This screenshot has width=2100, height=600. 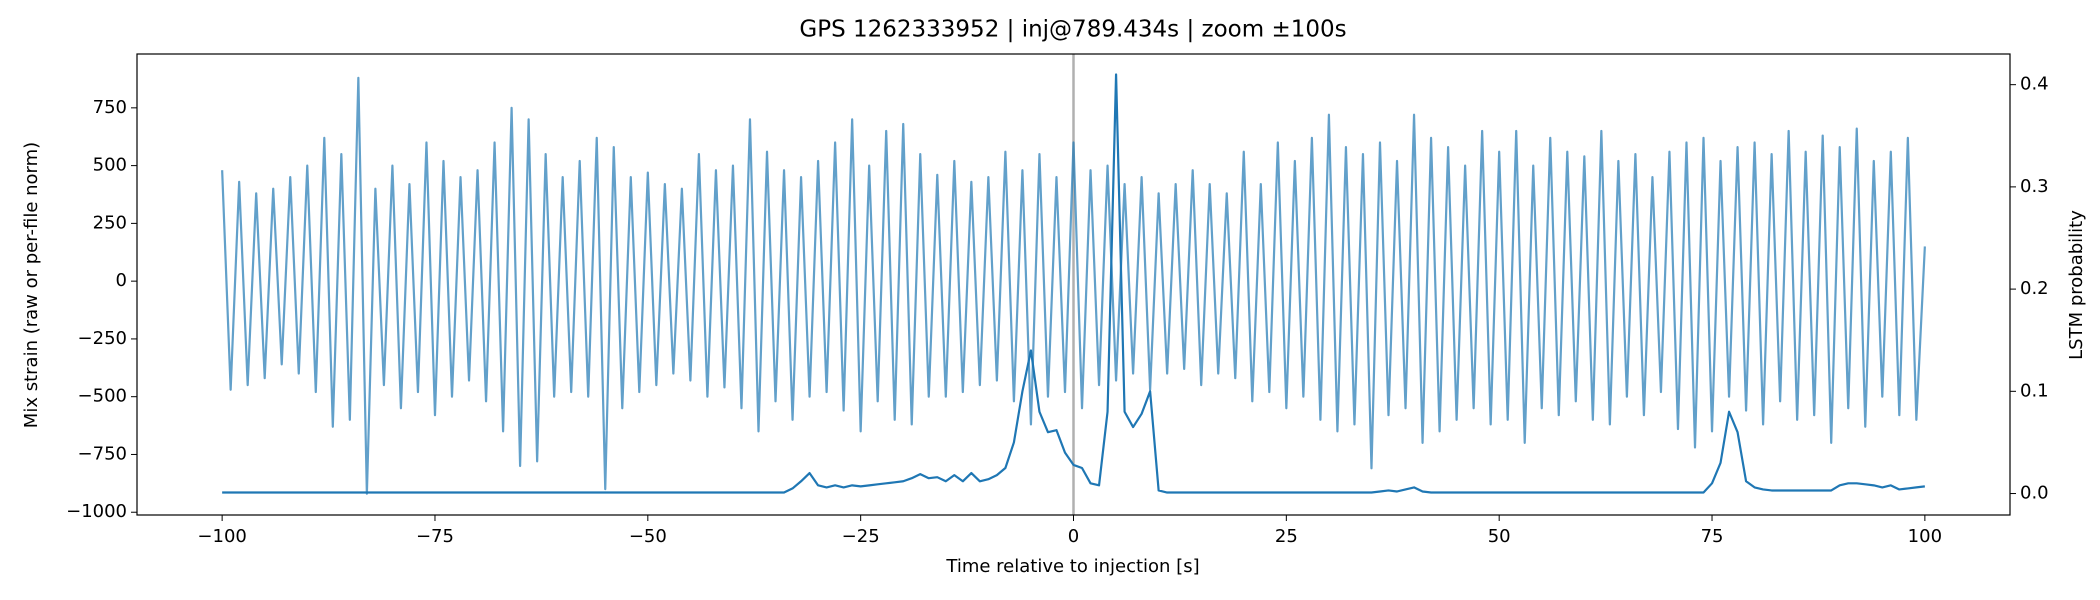 What do you see at coordinates (102, 338) in the screenshot?
I see `y-tick-label: −250` at bounding box center [102, 338].